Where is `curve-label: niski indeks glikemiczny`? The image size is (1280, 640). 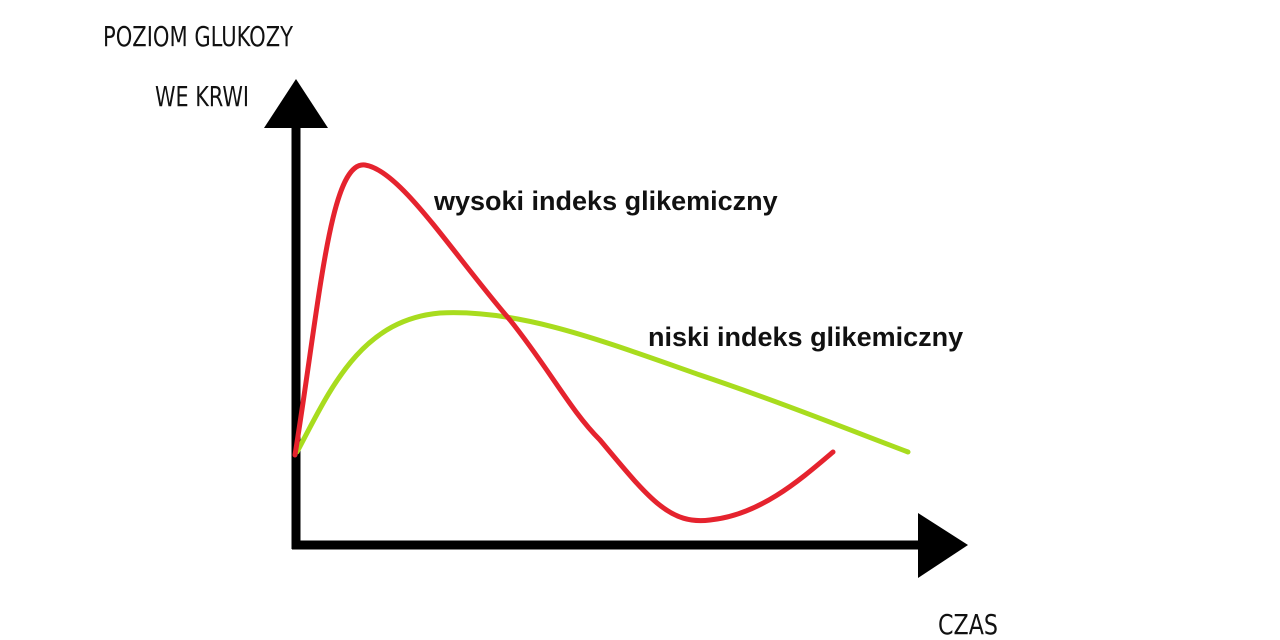 curve-label: niski indeks glikemiczny is located at coordinates (805, 337).